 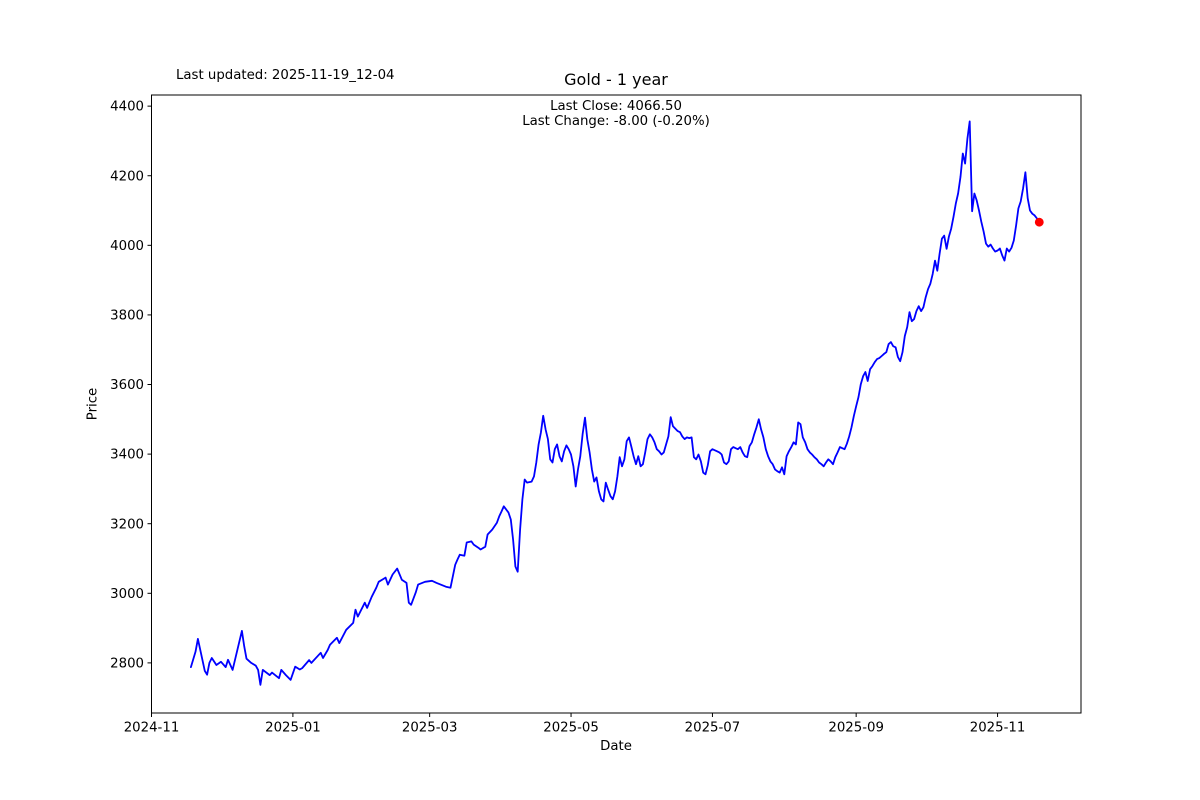 I want to click on y-tick-label: 3000, so click(x=127, y=594).